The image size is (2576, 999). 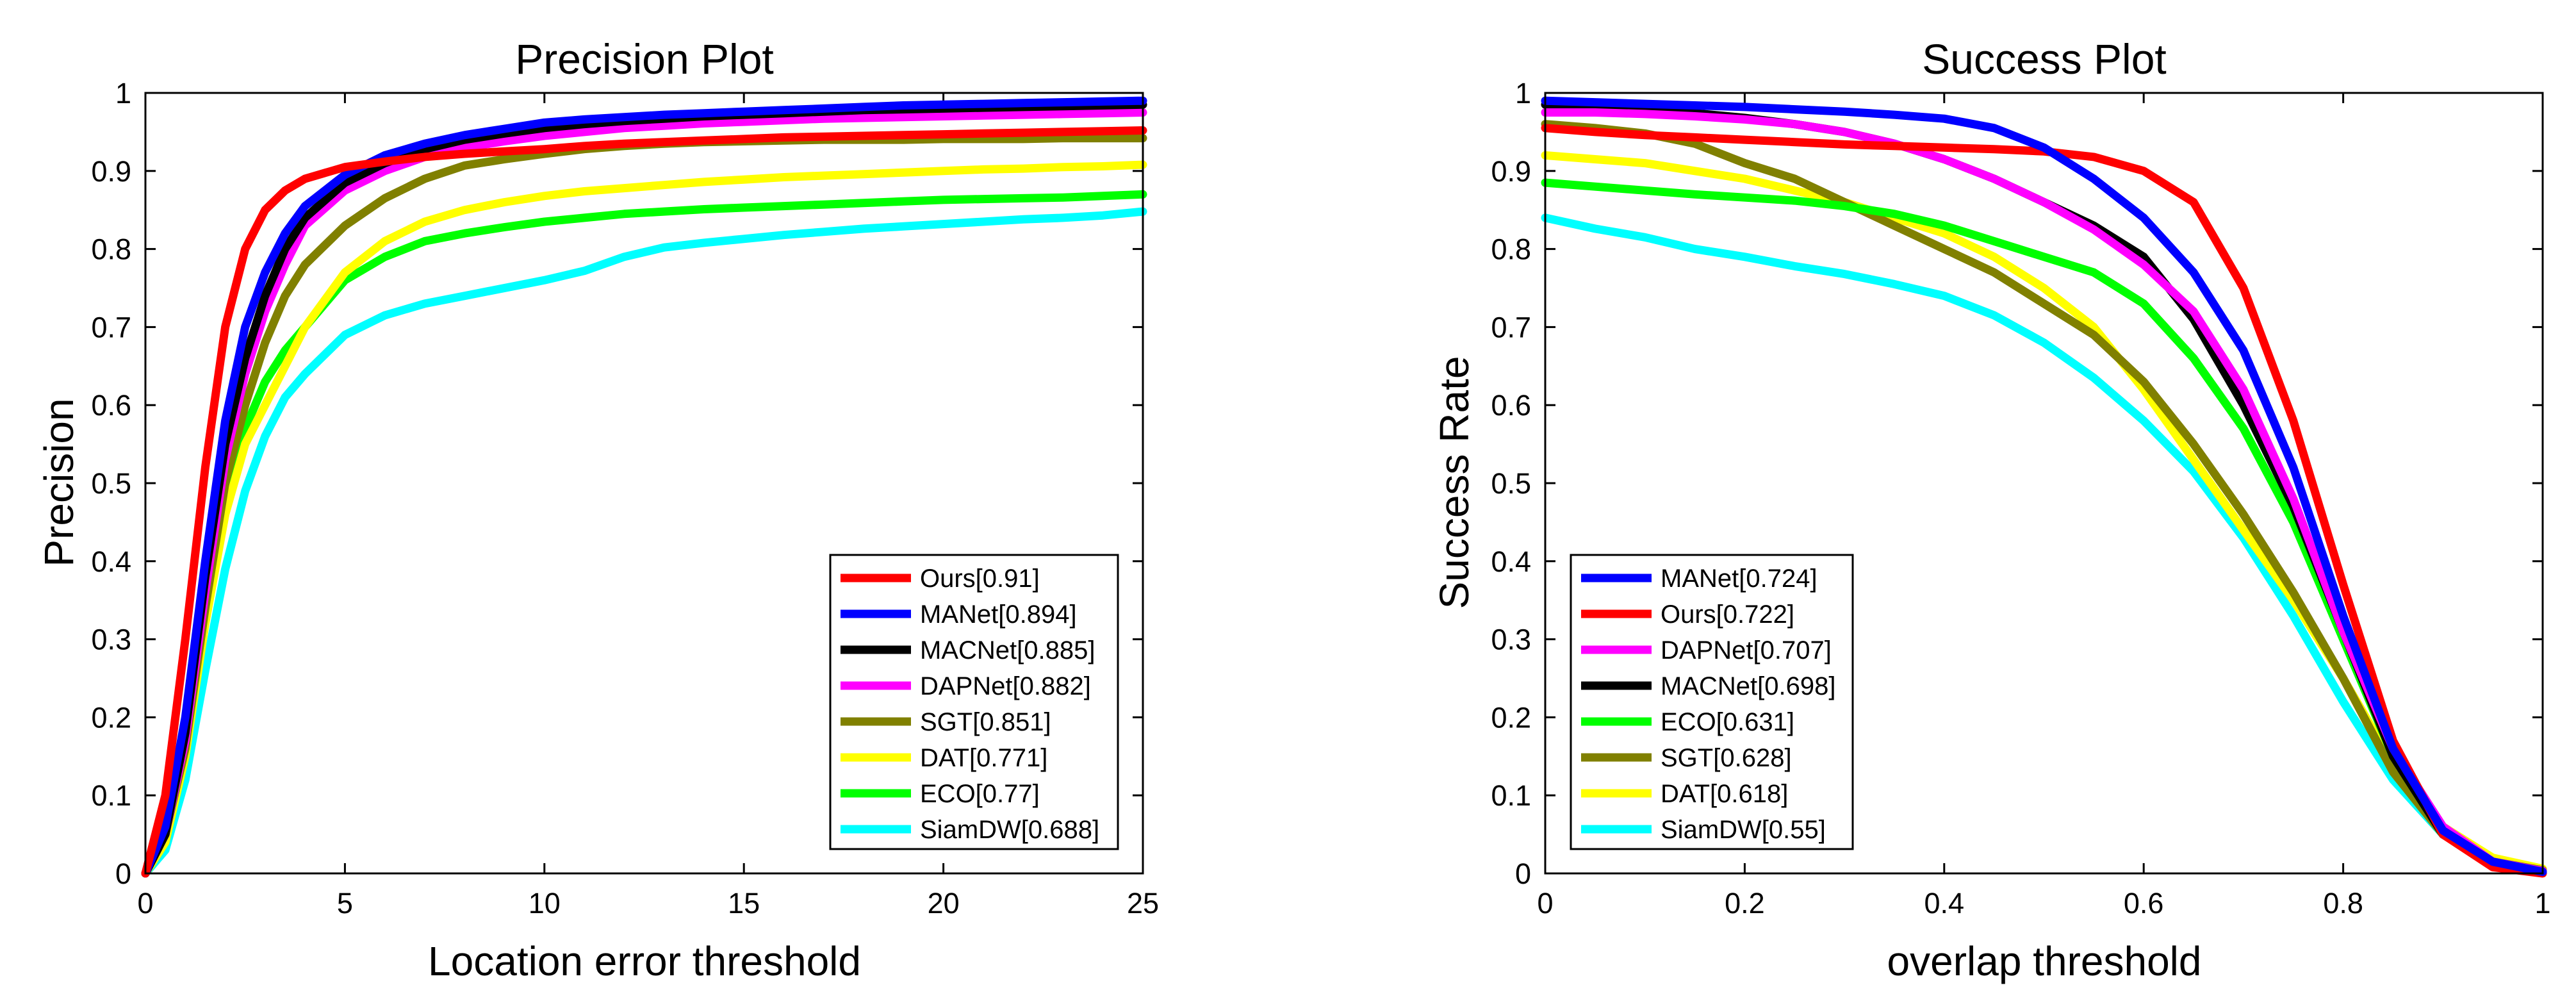 What do you see at coordinates (1725, 794) in the screenshot?
I see `legend-entry: DAT[0.618]` at bounding box center [1725, 794].